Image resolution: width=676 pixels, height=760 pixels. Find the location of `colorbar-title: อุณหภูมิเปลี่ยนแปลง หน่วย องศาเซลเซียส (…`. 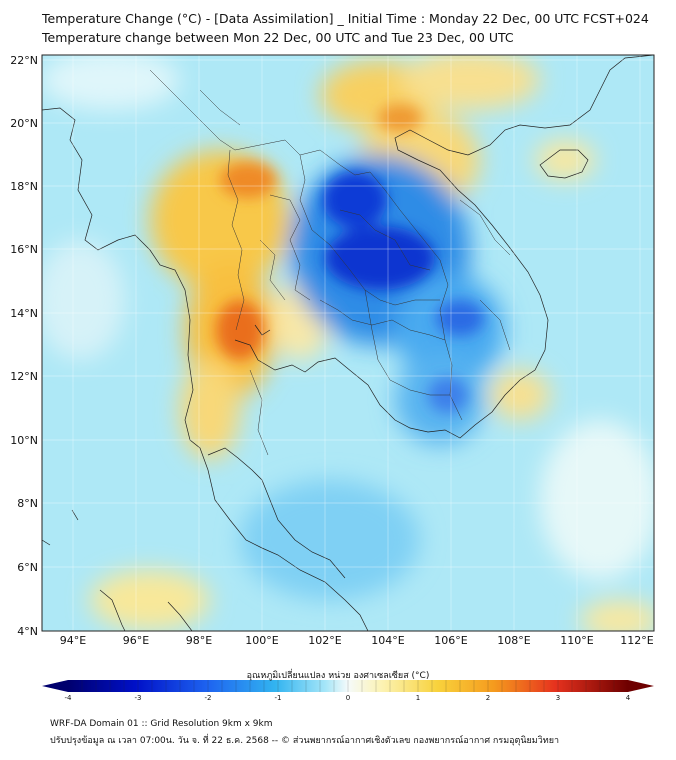

colorbar-title: อุณหภูมิเปลี่ยนแปลง หน่วย องศาเซลเซียส (… is located at coordinates (338, 676).